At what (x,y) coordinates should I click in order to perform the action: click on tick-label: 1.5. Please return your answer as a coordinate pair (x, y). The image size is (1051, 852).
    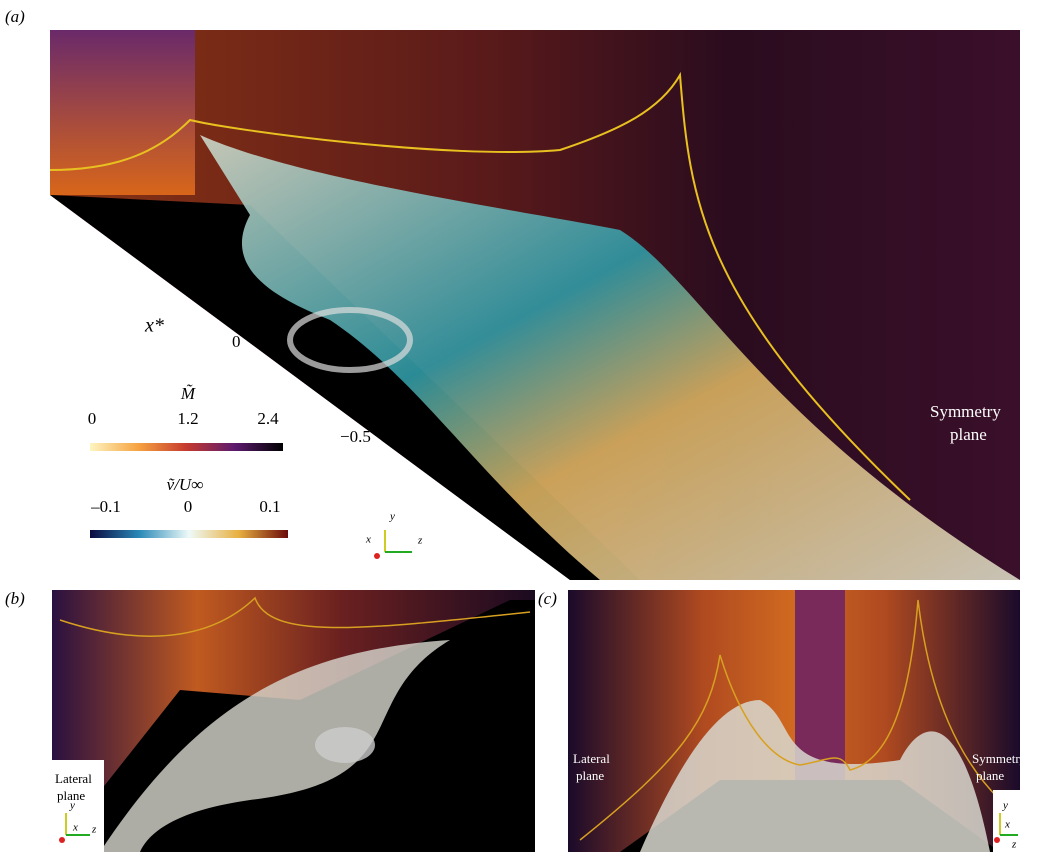
    Looking at the image, I should click on (70, 226).